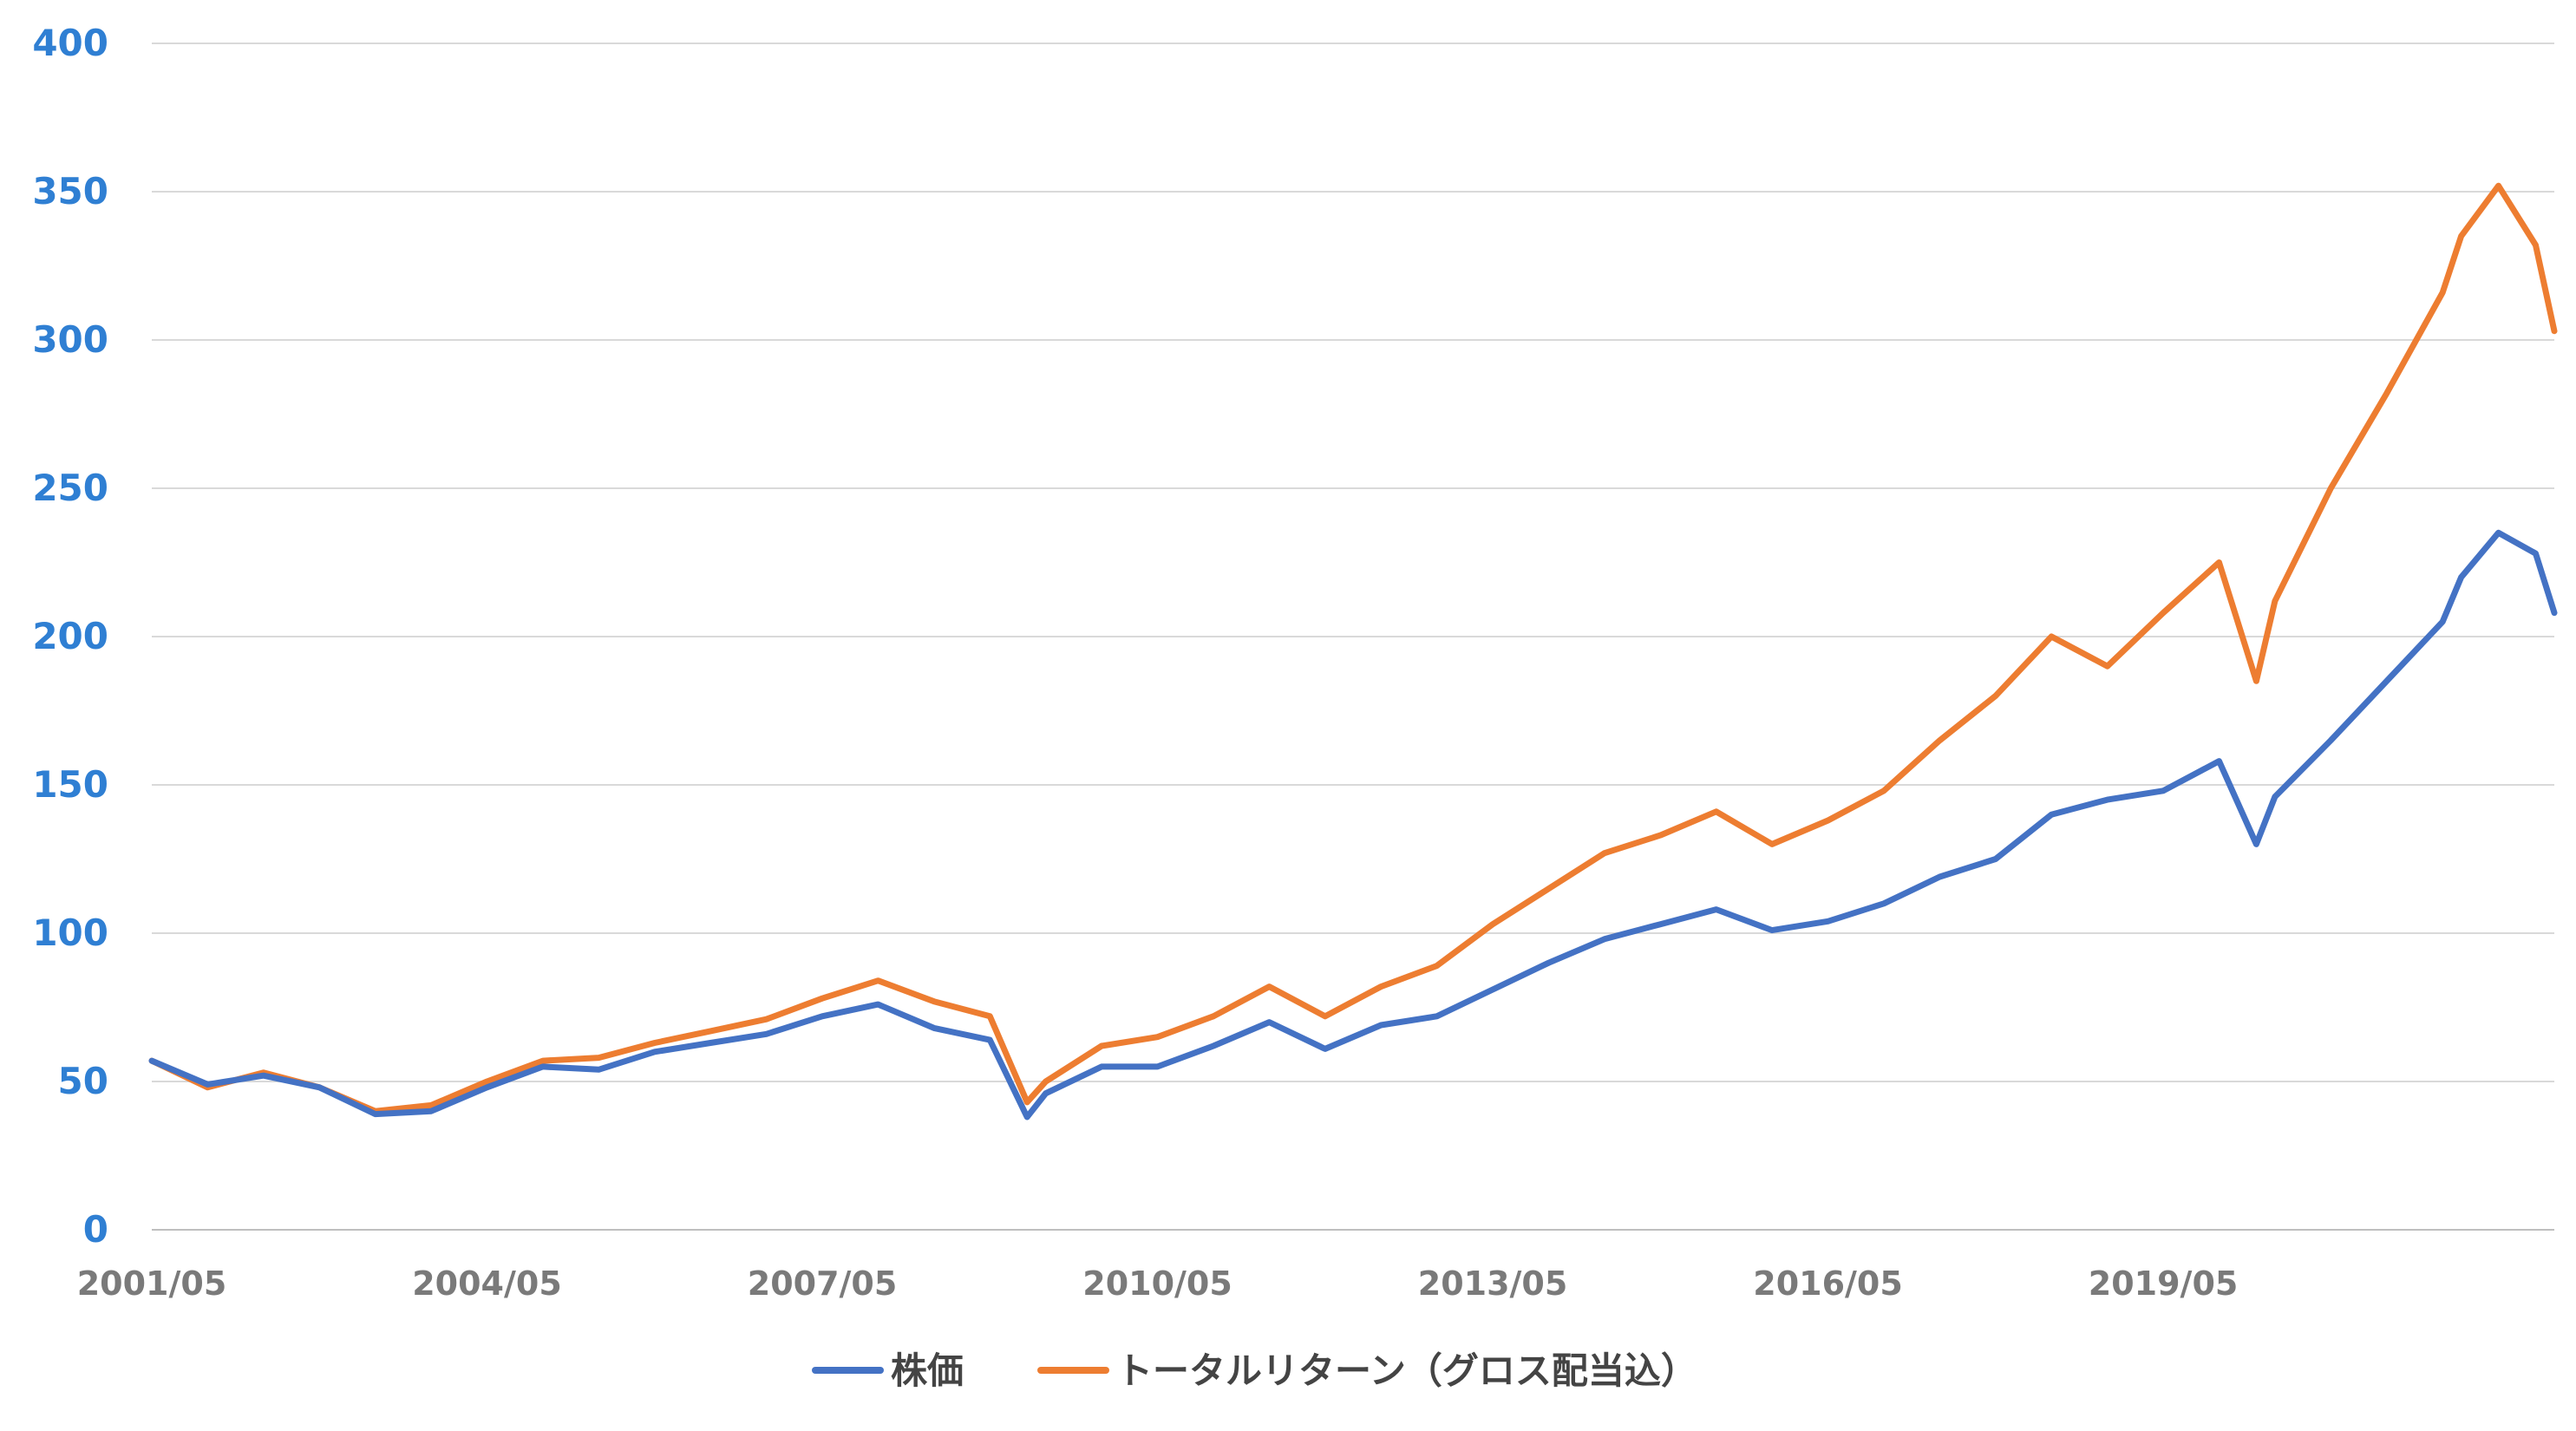  I want to click on y-tick-label: 200, so click(70, 636).